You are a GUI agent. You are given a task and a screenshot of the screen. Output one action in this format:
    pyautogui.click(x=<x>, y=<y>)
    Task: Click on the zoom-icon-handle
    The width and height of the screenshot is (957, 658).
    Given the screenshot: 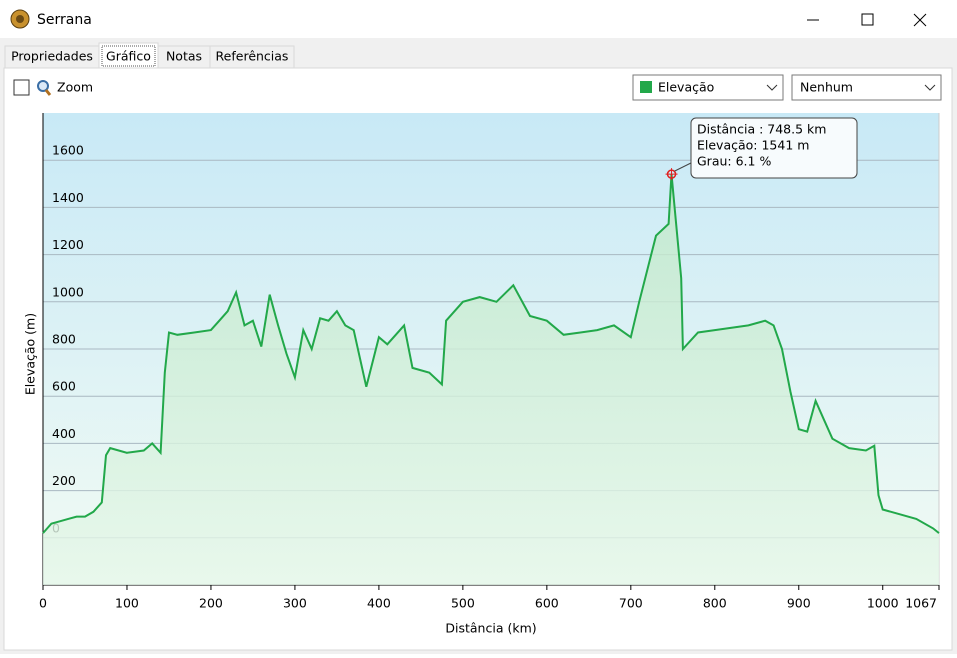 What is the action you would take?
    pyautogui.click(x=48, y=92)
    